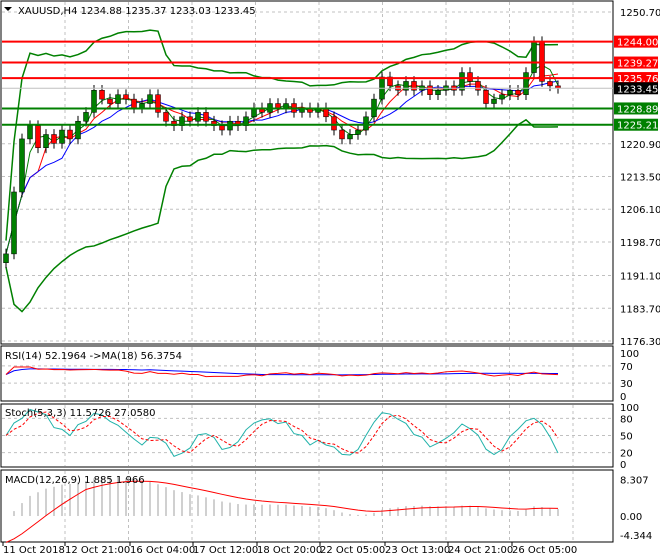 The width and height of the screenshot is (660, 560). Describe the element at coordinates (626, 437) in the screenshot. I see `stoch-tick: 50` at that location.